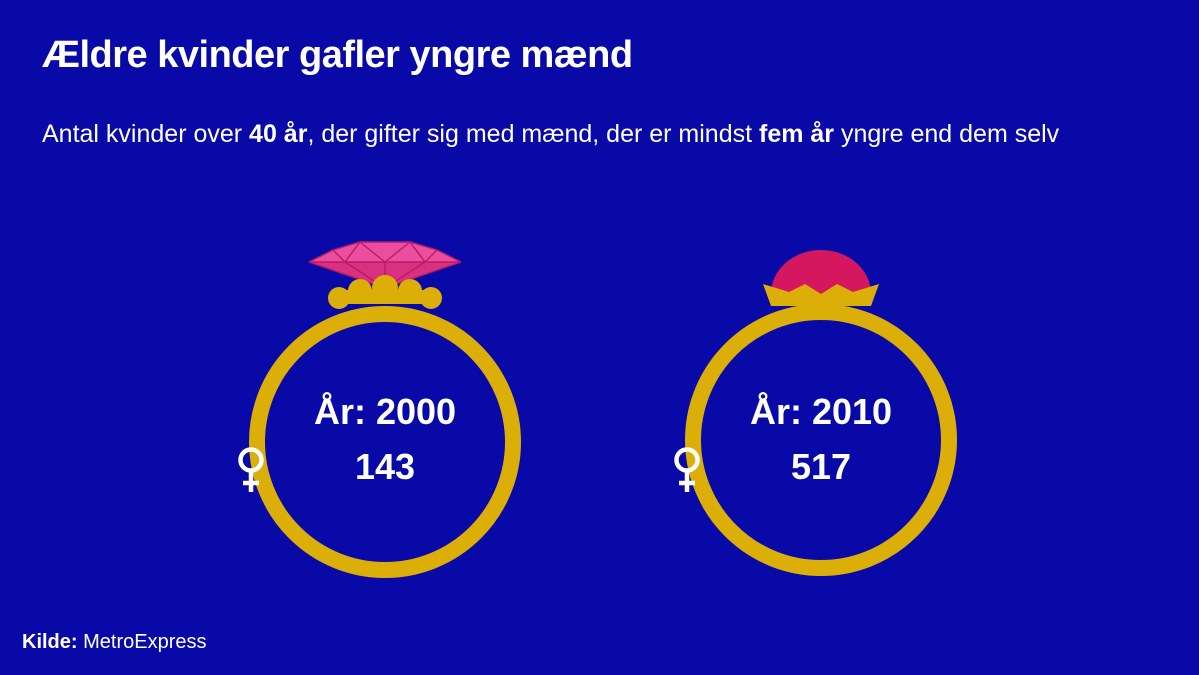 This screenshot has width=1199, height=675. What do you see at coordinates (821, 466) in the screenshot?
I see `ring-count-value: 517` at bounding box center [821, 466].